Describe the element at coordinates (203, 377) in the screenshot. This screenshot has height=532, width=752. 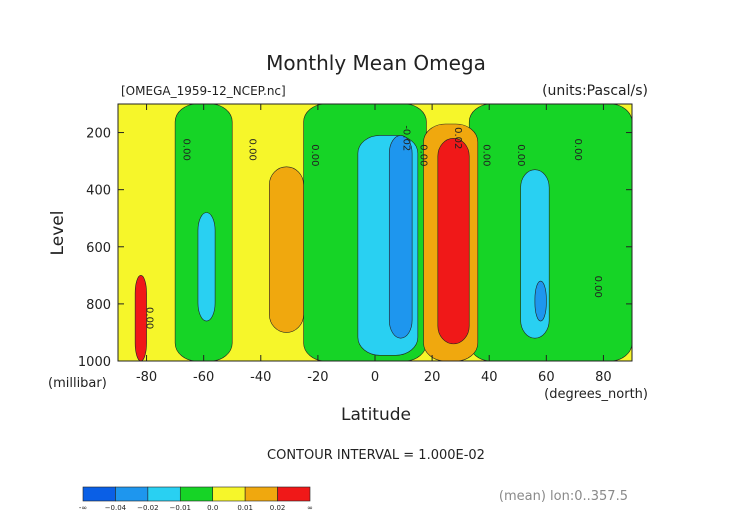
I see `x-tick-label: -60` at that location.